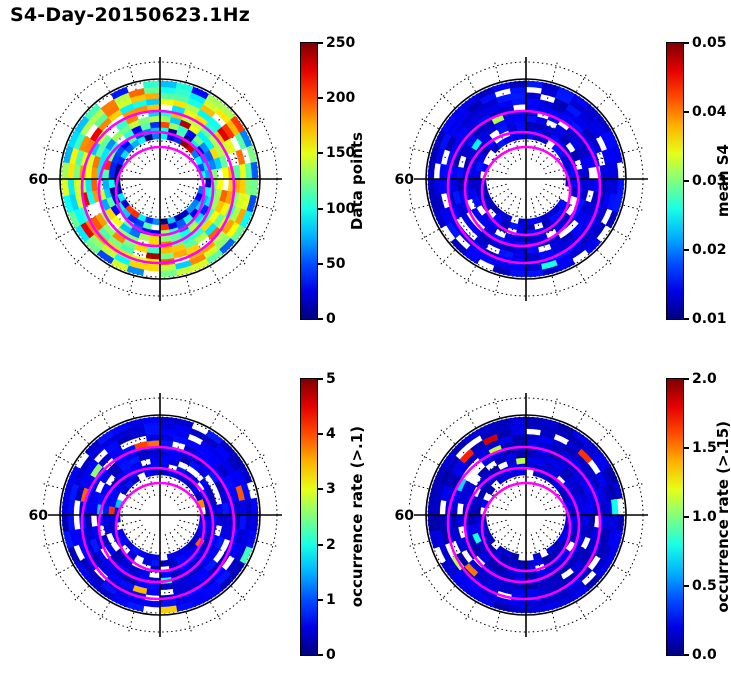 The width and height of the screenshot is (731, 674). I want to click on colorbar-label-mean-s4: mean S4, so click(722, 181).